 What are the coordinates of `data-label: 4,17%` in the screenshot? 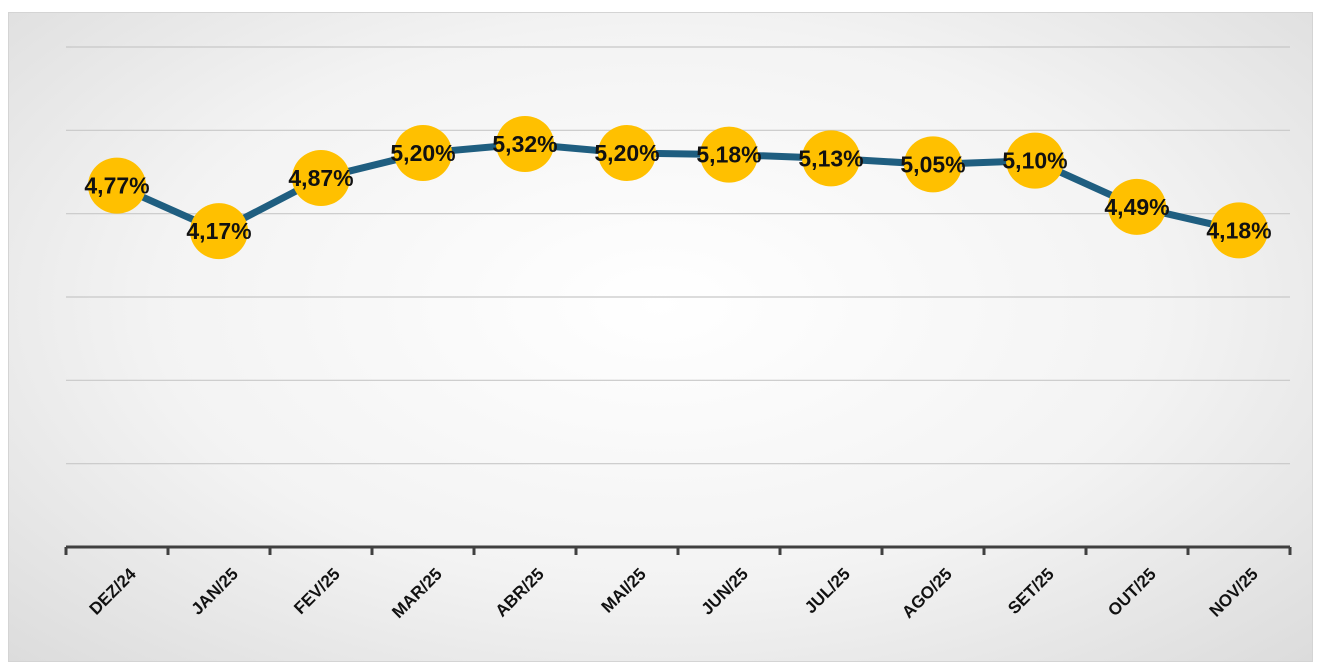 It's located at (218, 231).